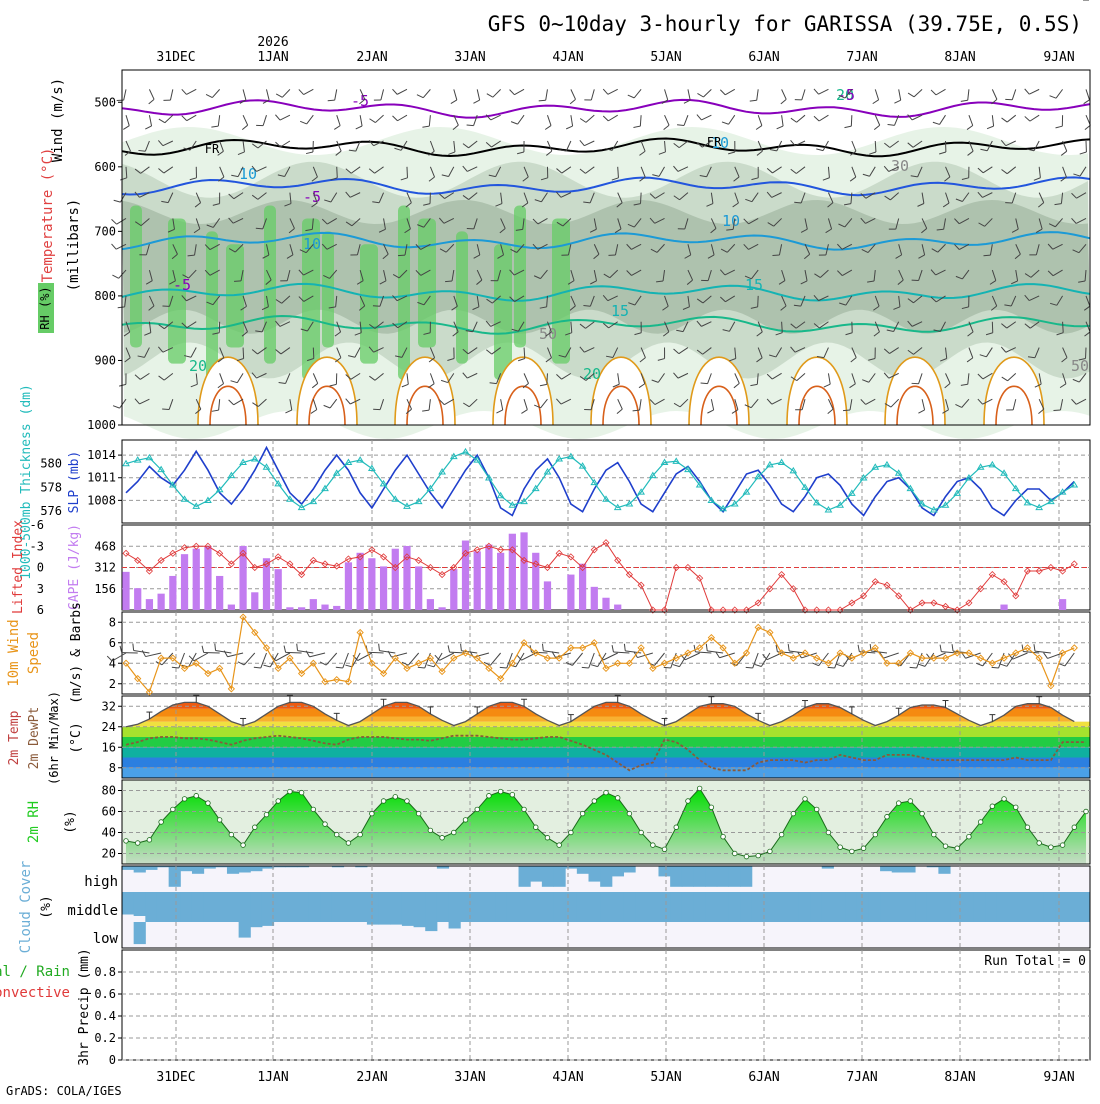 The width and height of the screenshot is (1100, 1104). What do you see at coordinates (109, 812) in the screenshot?
I see `y-tick-label: 60` at bounding box center [109, 812].